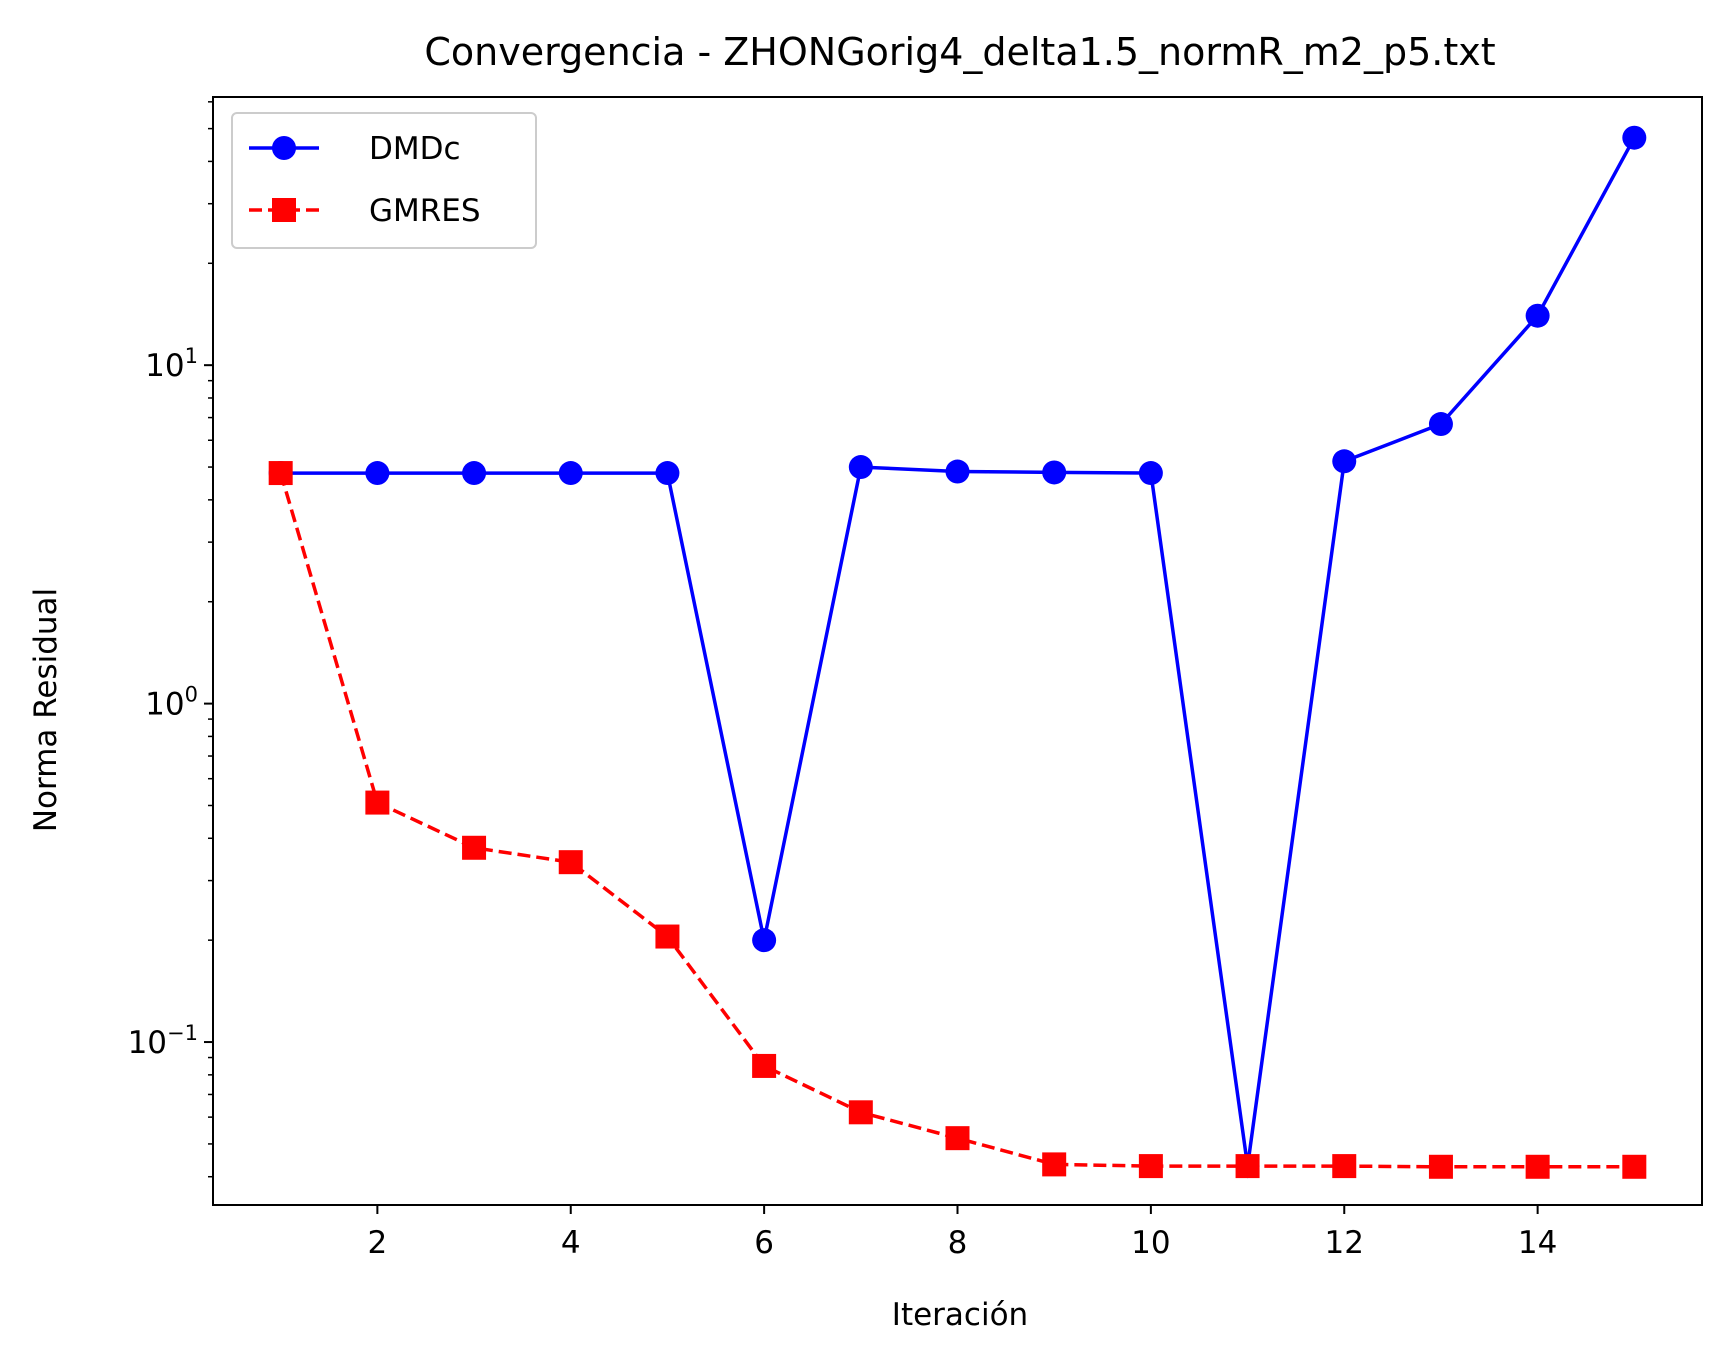 The image size is (1729, 1357). Describe the element at coordinates (284, 210) in the screenshot. I see `legend-marker-gmres` at that location.